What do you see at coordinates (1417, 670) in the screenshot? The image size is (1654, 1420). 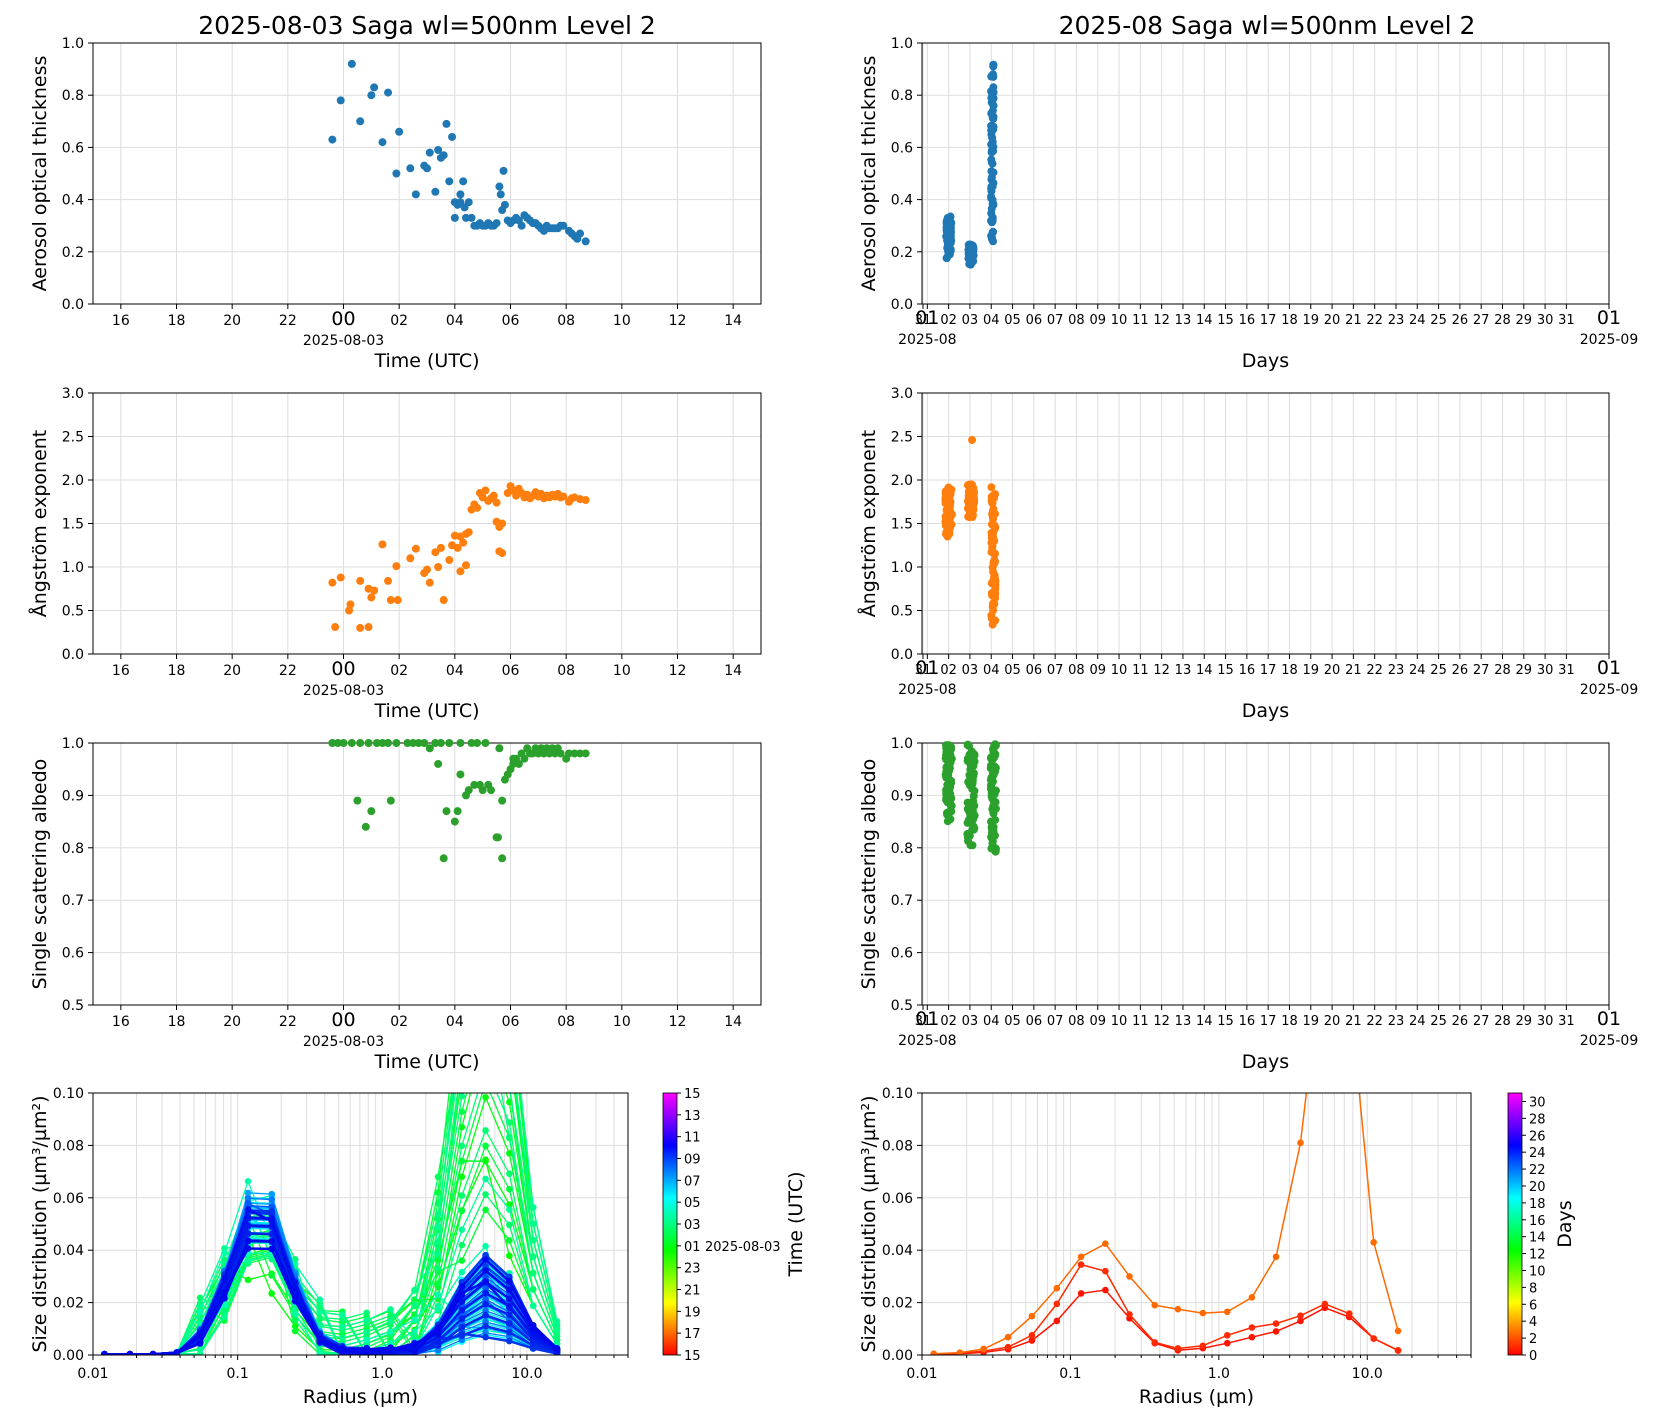 I see `x-tick-label: 24` at bounding box center [1417, 670].